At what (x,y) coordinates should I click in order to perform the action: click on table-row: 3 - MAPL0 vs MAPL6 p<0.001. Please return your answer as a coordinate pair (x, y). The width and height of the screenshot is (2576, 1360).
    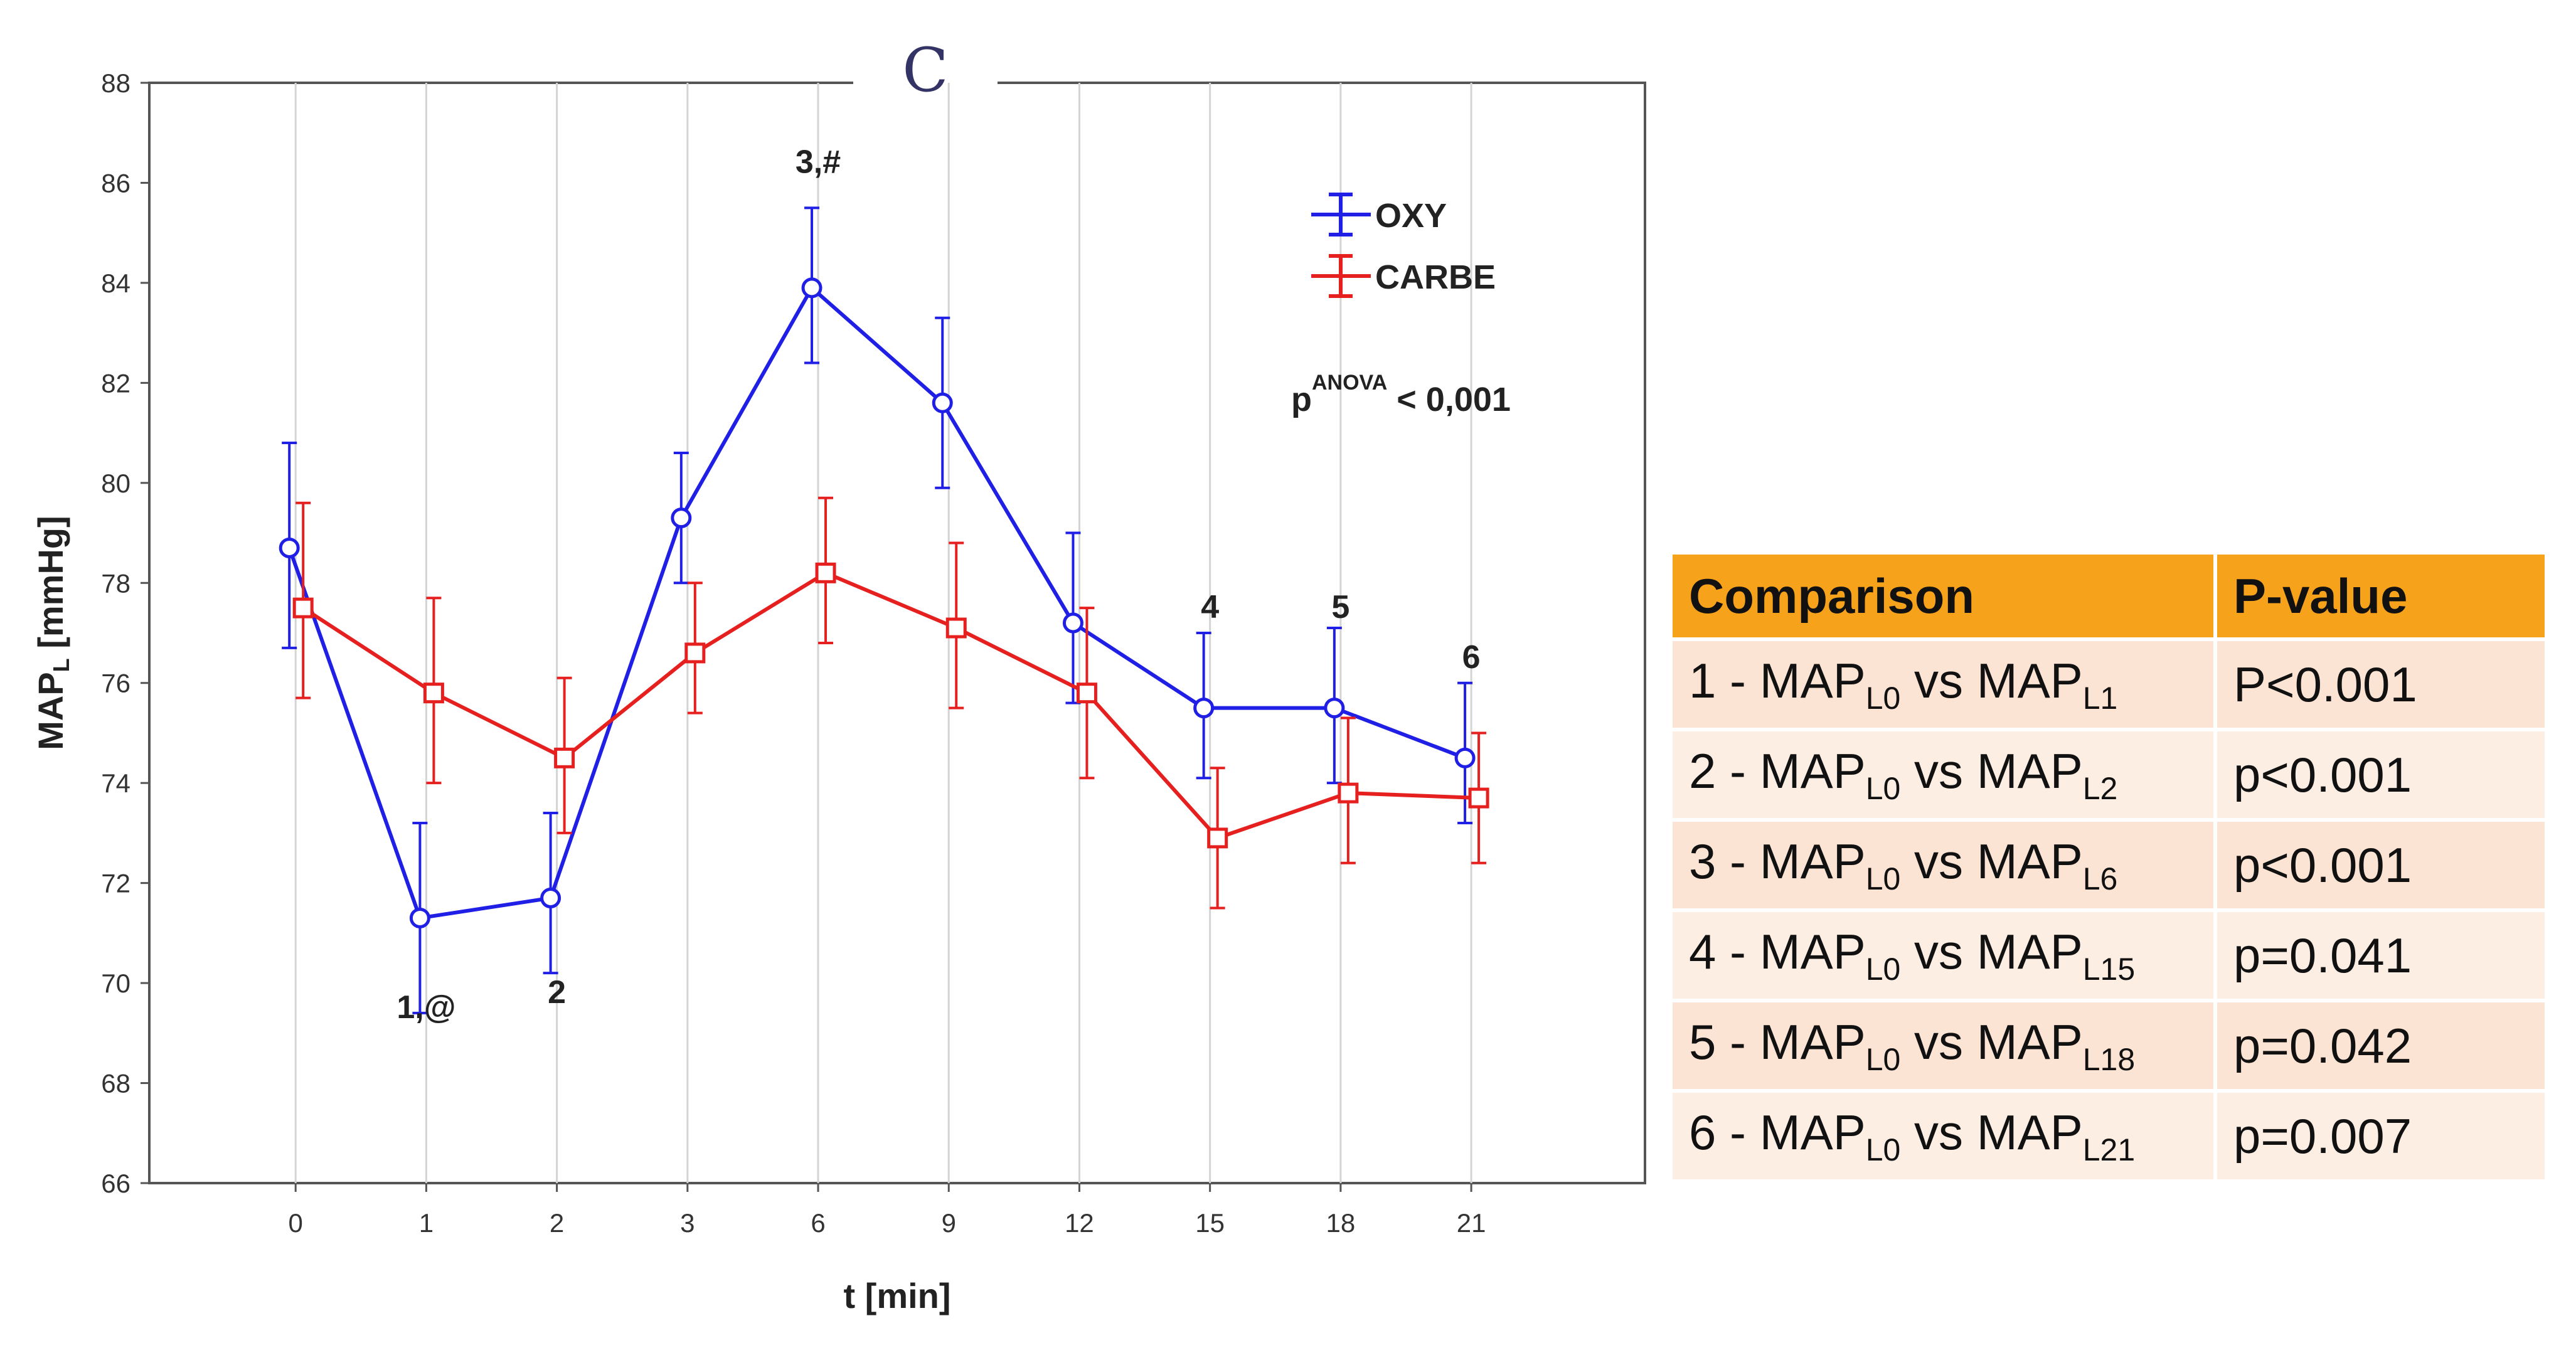
    Looking at the image, I should click on (2109, 865).